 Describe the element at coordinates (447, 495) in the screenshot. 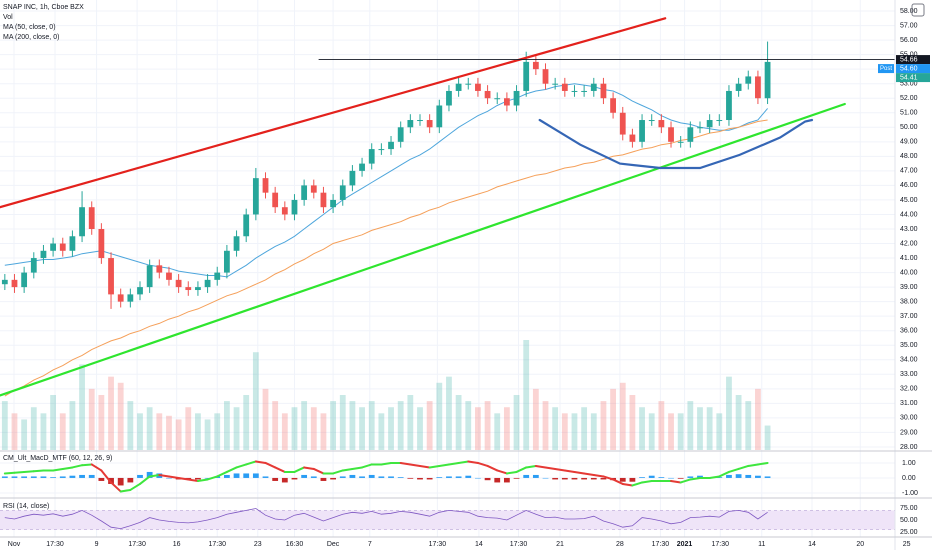

I see `indicator-layer` at that location.